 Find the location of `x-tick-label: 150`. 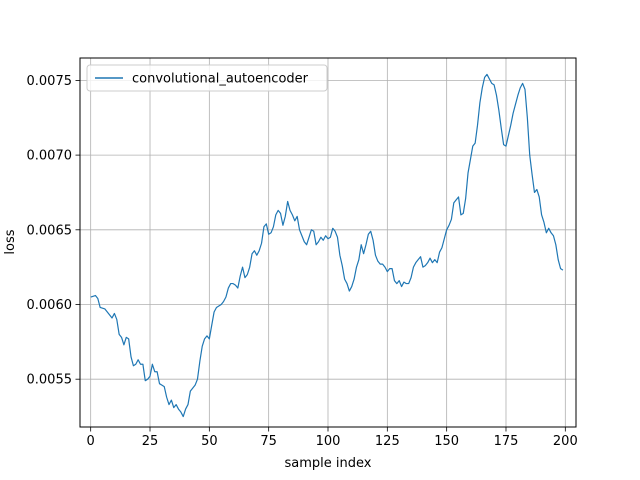

x-tick-label: 150 is located at coordinates (446, 441).